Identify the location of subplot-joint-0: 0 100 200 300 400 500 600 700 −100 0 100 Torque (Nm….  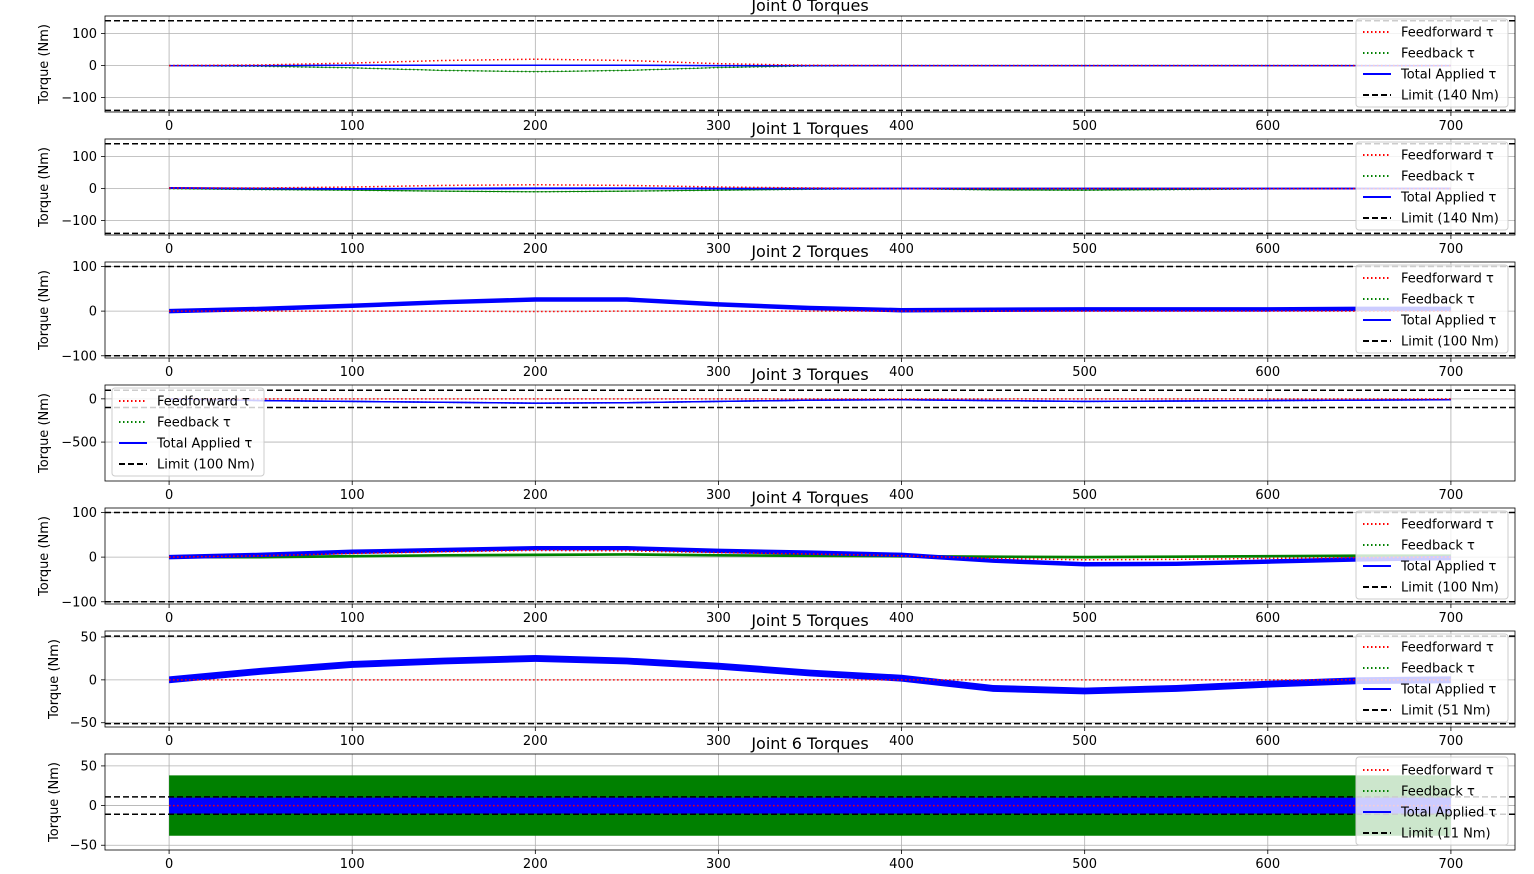
(776, 67).